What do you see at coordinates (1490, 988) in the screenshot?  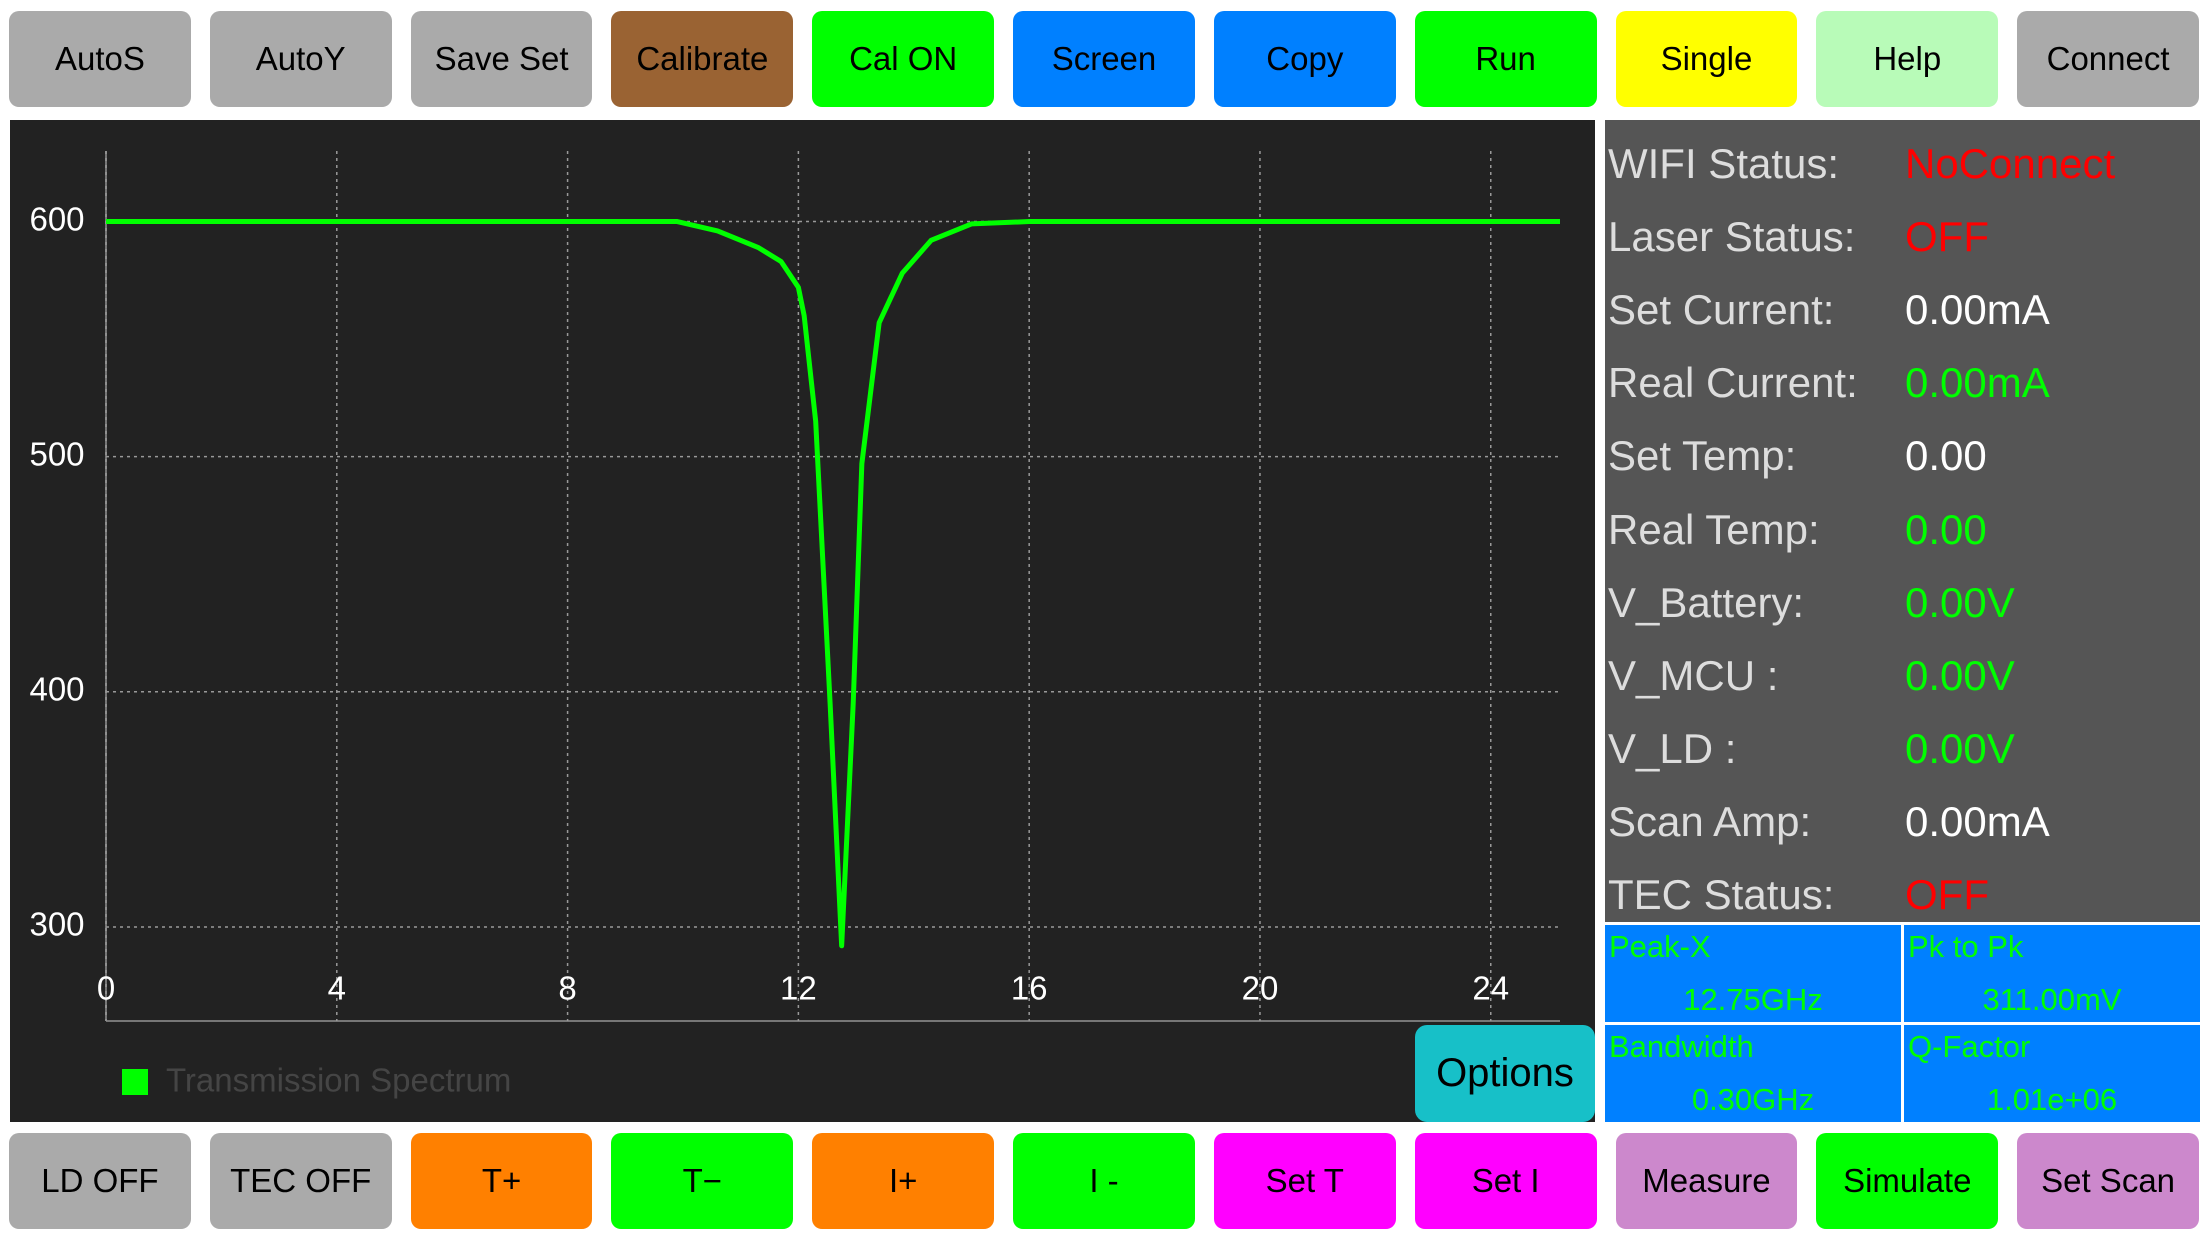 I see `x-tick-label: 24` at bounding box center [1490, 988].